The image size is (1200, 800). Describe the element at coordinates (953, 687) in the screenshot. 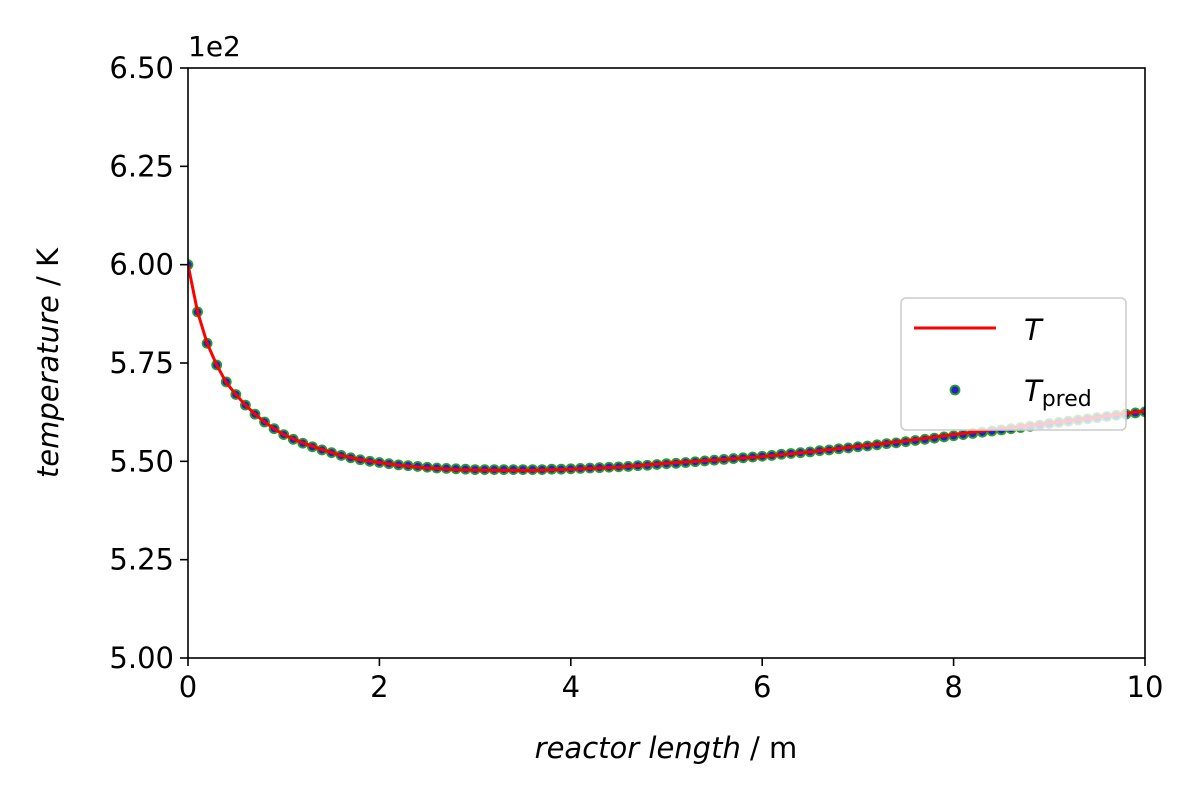

I see `x-tick-label: 8` at that location.